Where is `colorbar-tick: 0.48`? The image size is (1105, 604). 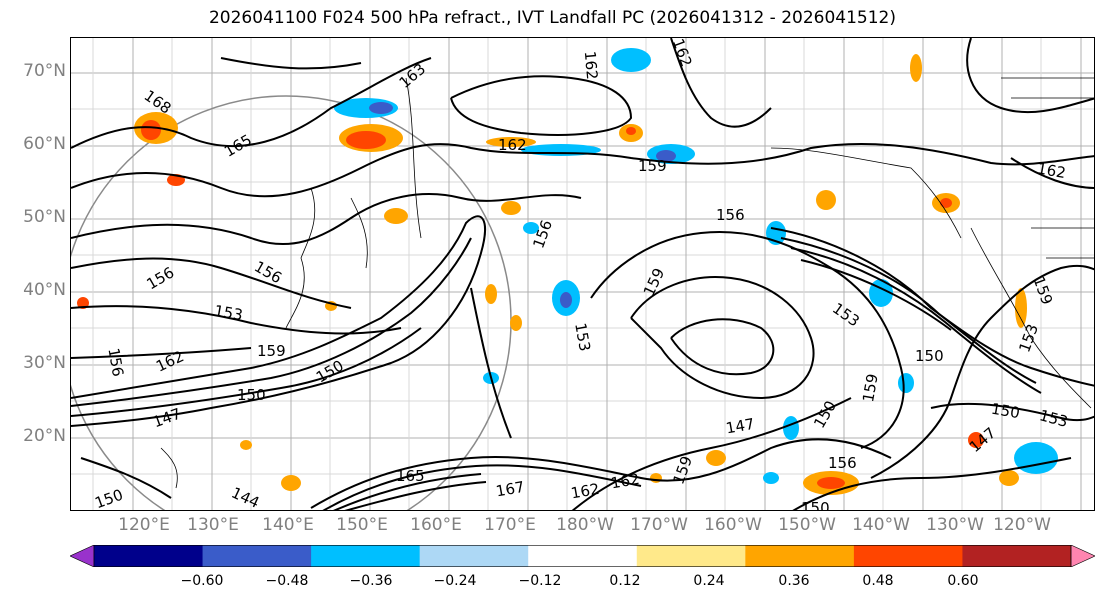
colorbar-tick: 0.48 is located at coordinates (878, 581).